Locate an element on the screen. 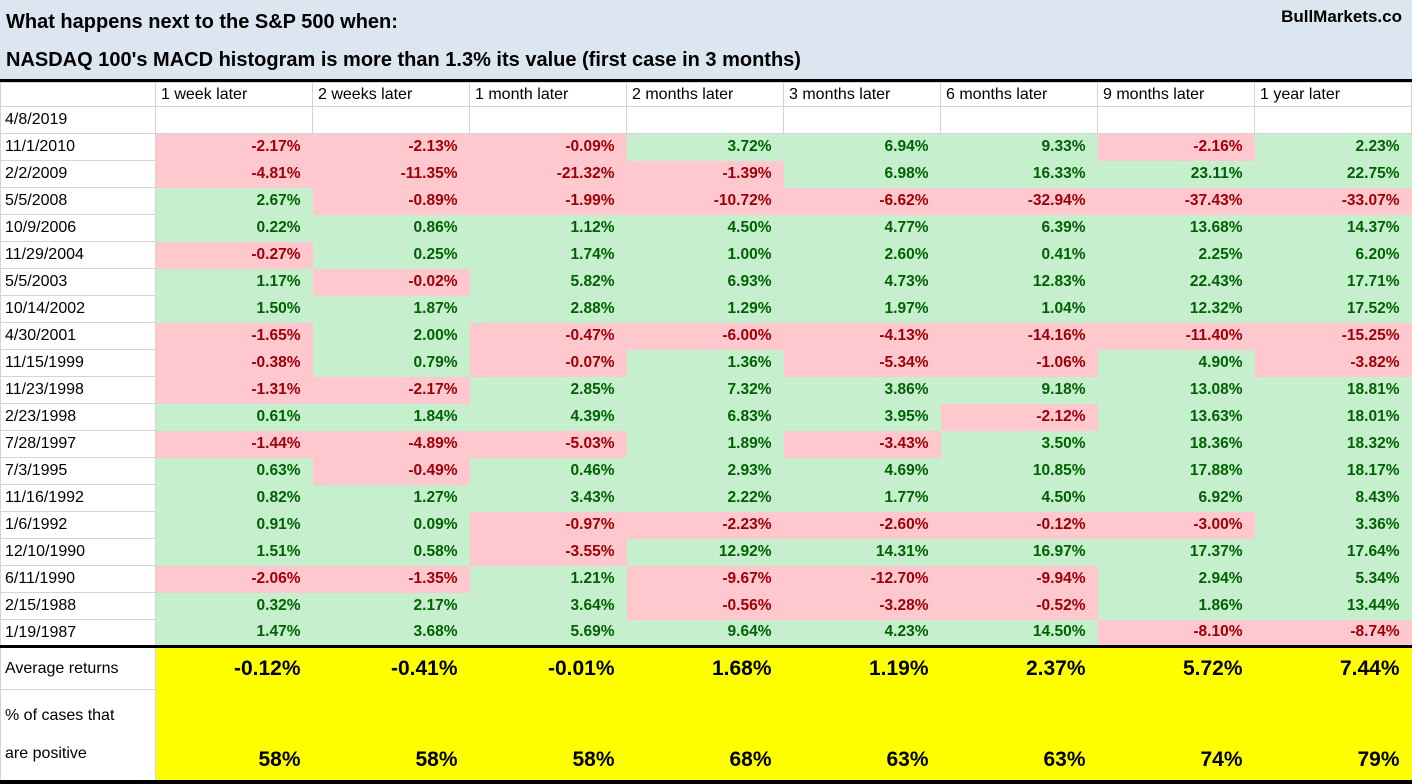 Image resolution: width=1412 pixels, height=784 pixels. return-cell: 18.32% is located at coordinates (1333, 444).